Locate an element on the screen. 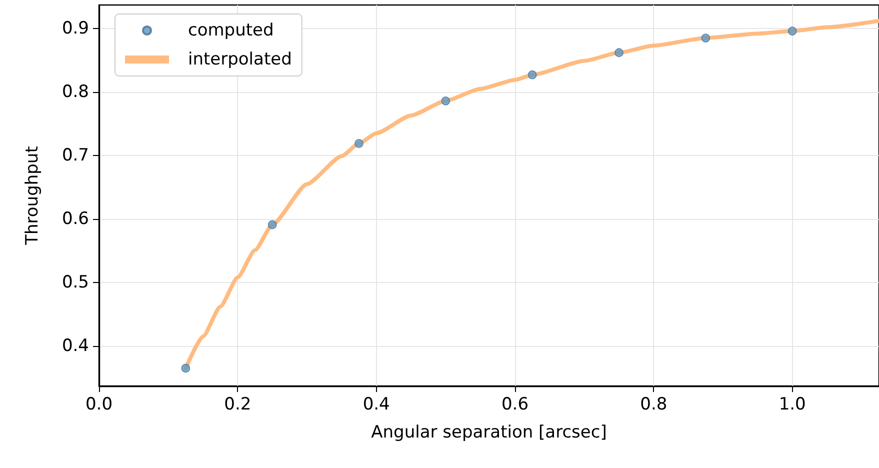  y-tick-label: 0.9 is located at coordinates (75, 28).